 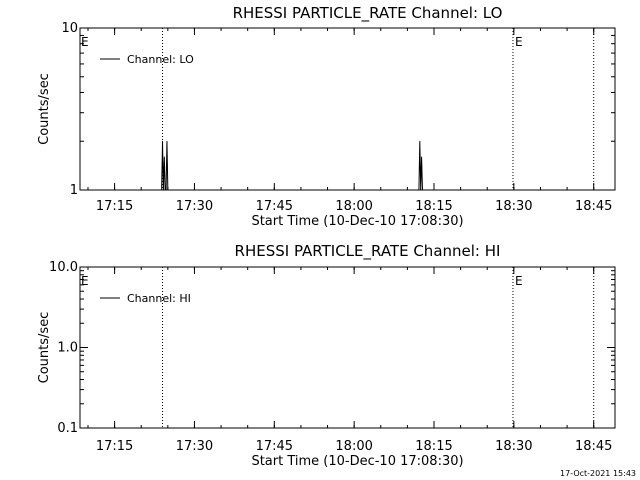 I want to click on timestamp-footer: 17-Oct-2021 15:43, so click(x=598, y=473).